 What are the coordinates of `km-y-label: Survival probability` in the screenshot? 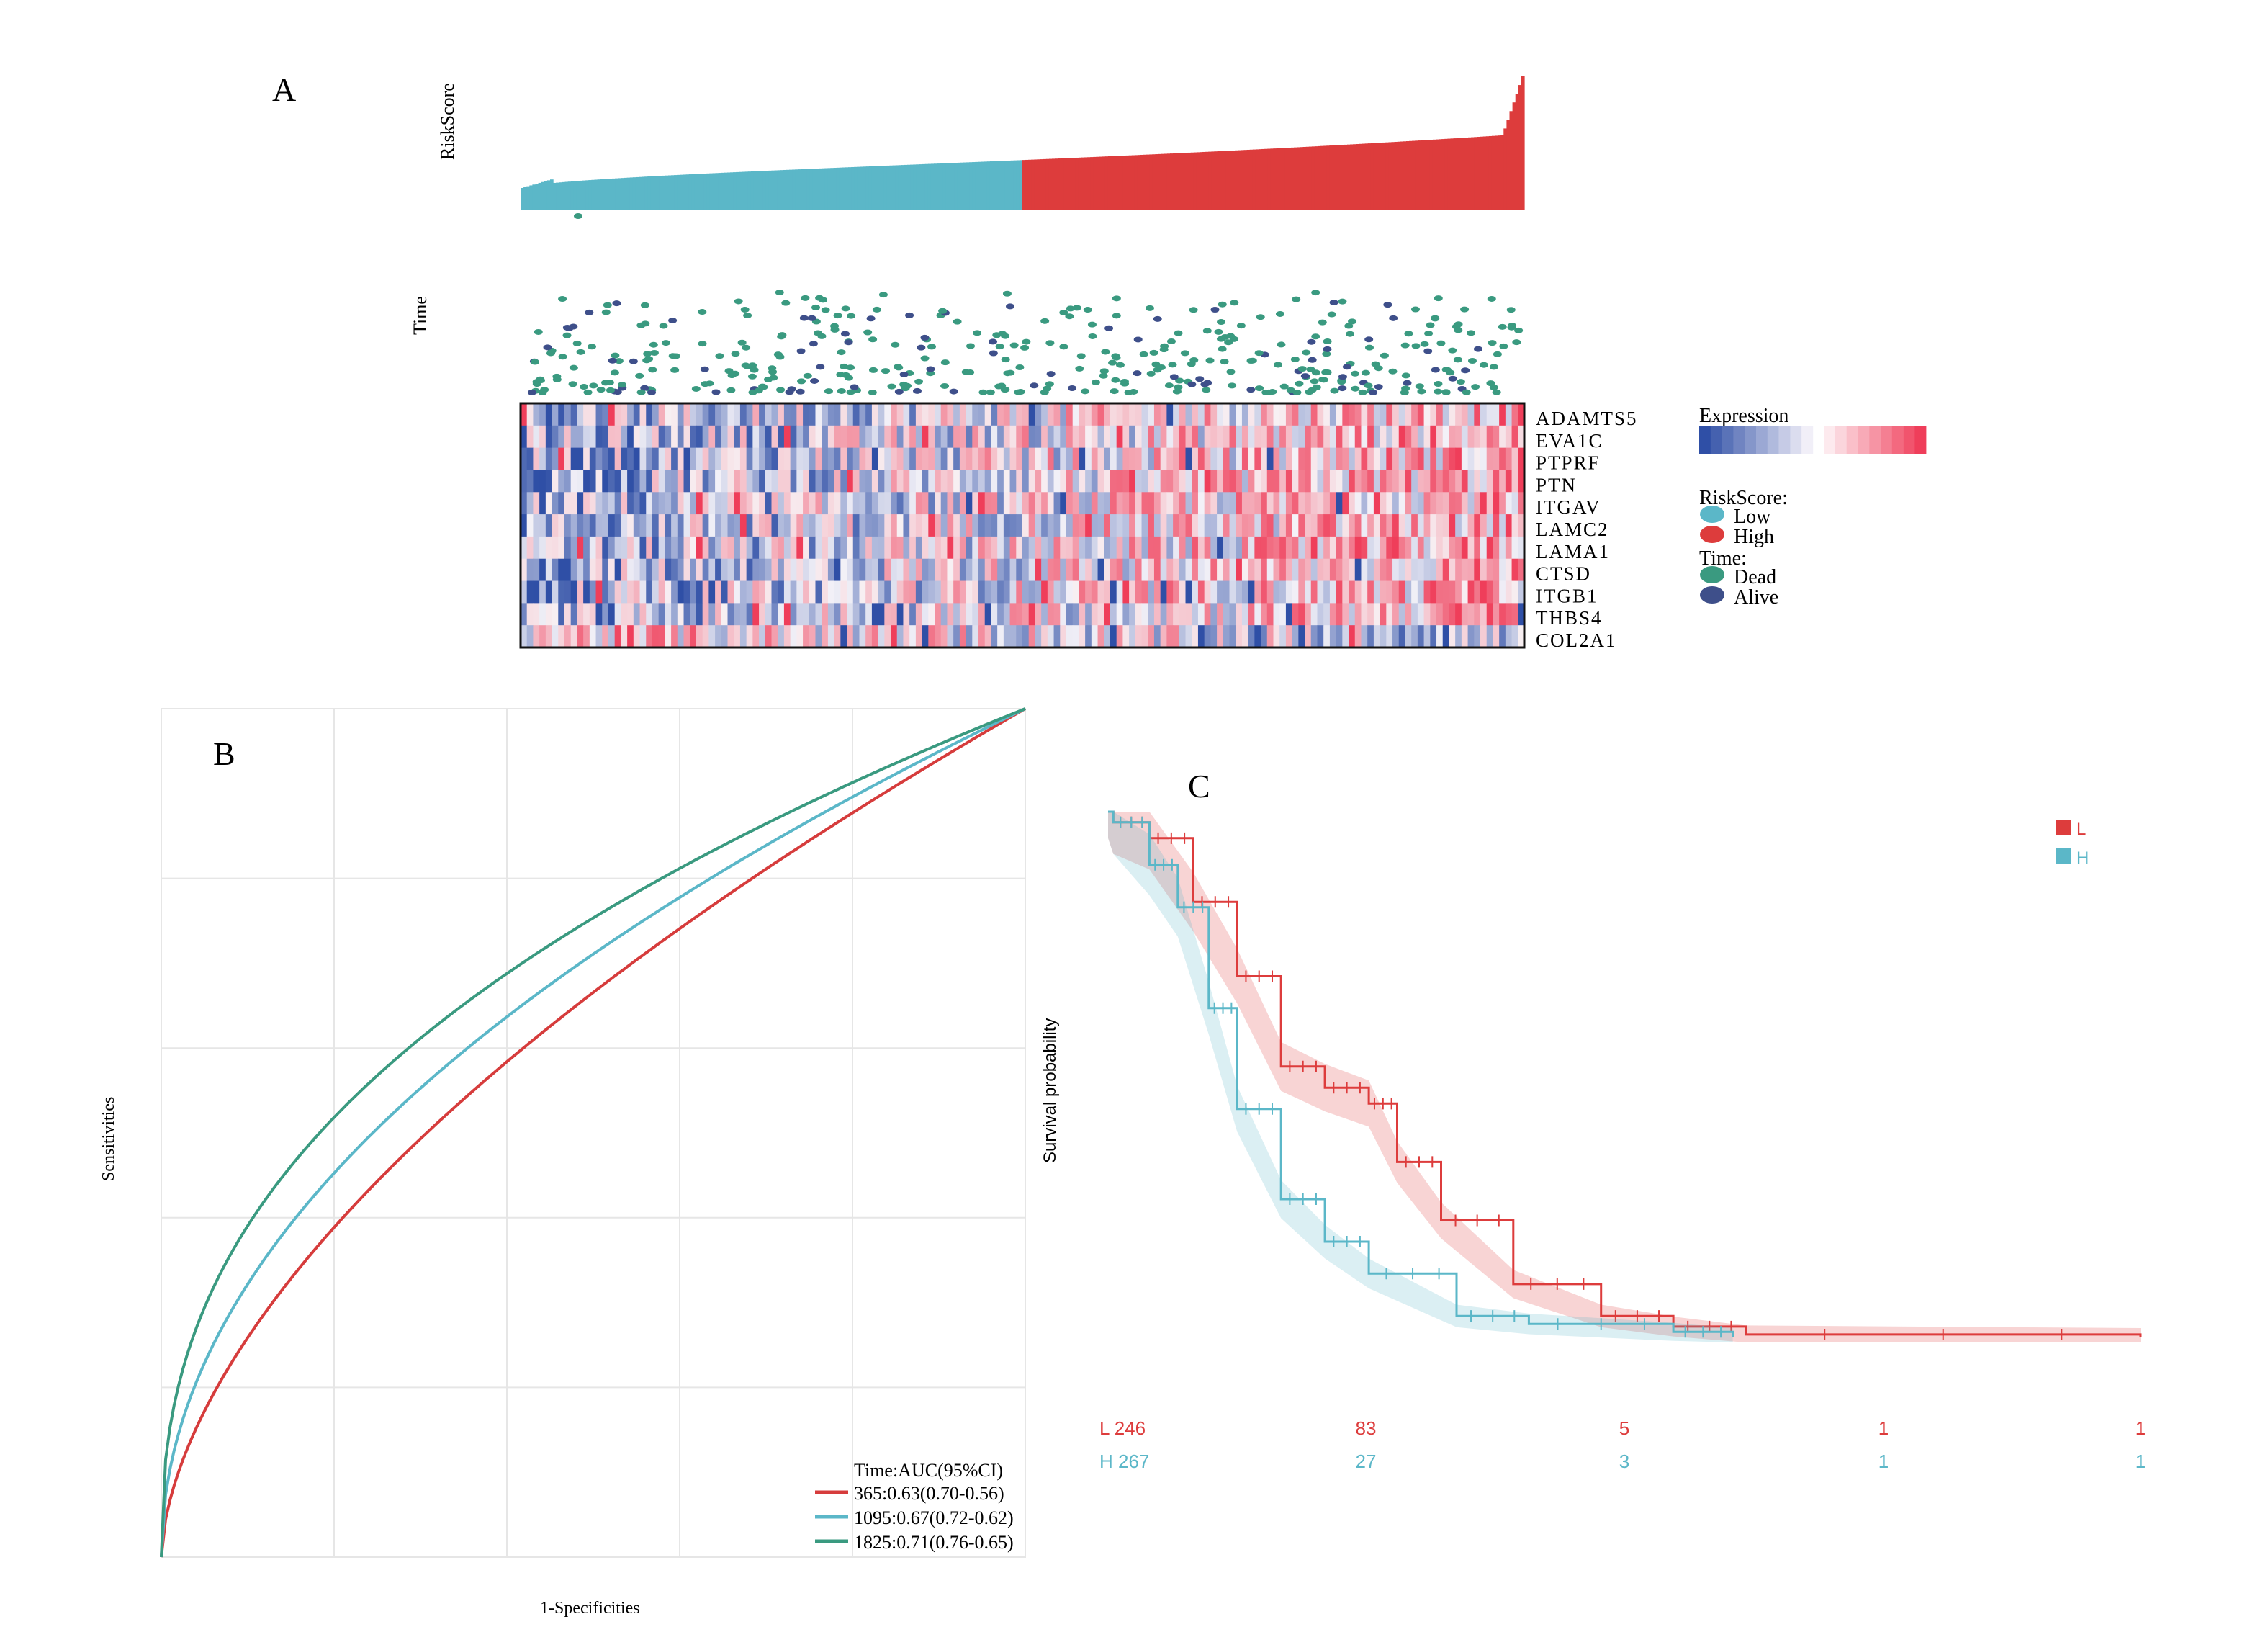 It's located at (1050, 1090).